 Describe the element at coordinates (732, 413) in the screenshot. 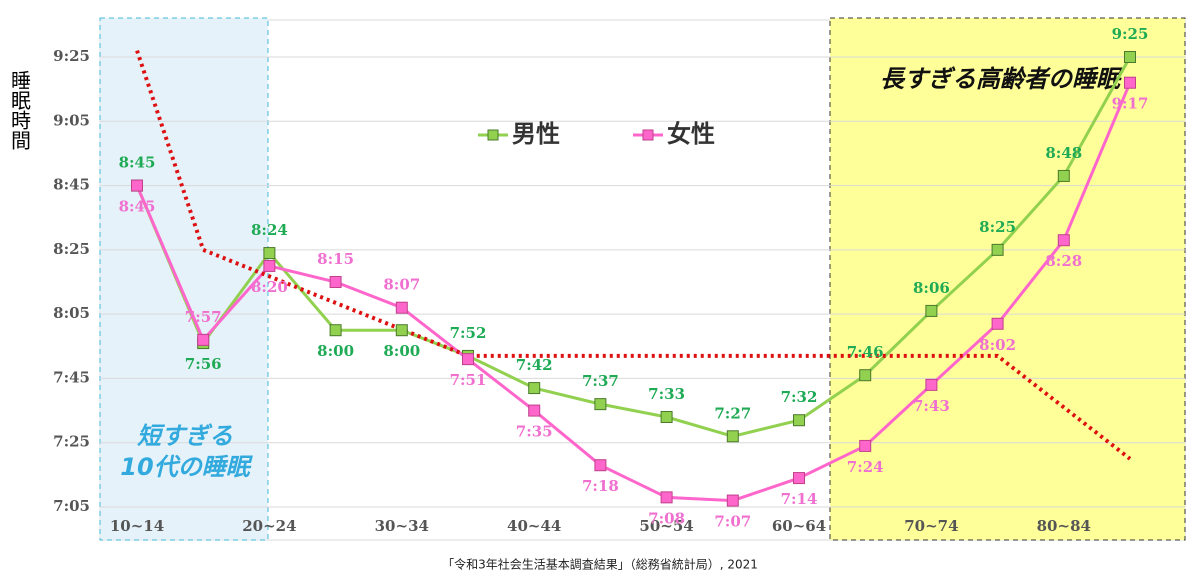

I see `value-label: 7:27` at that location.